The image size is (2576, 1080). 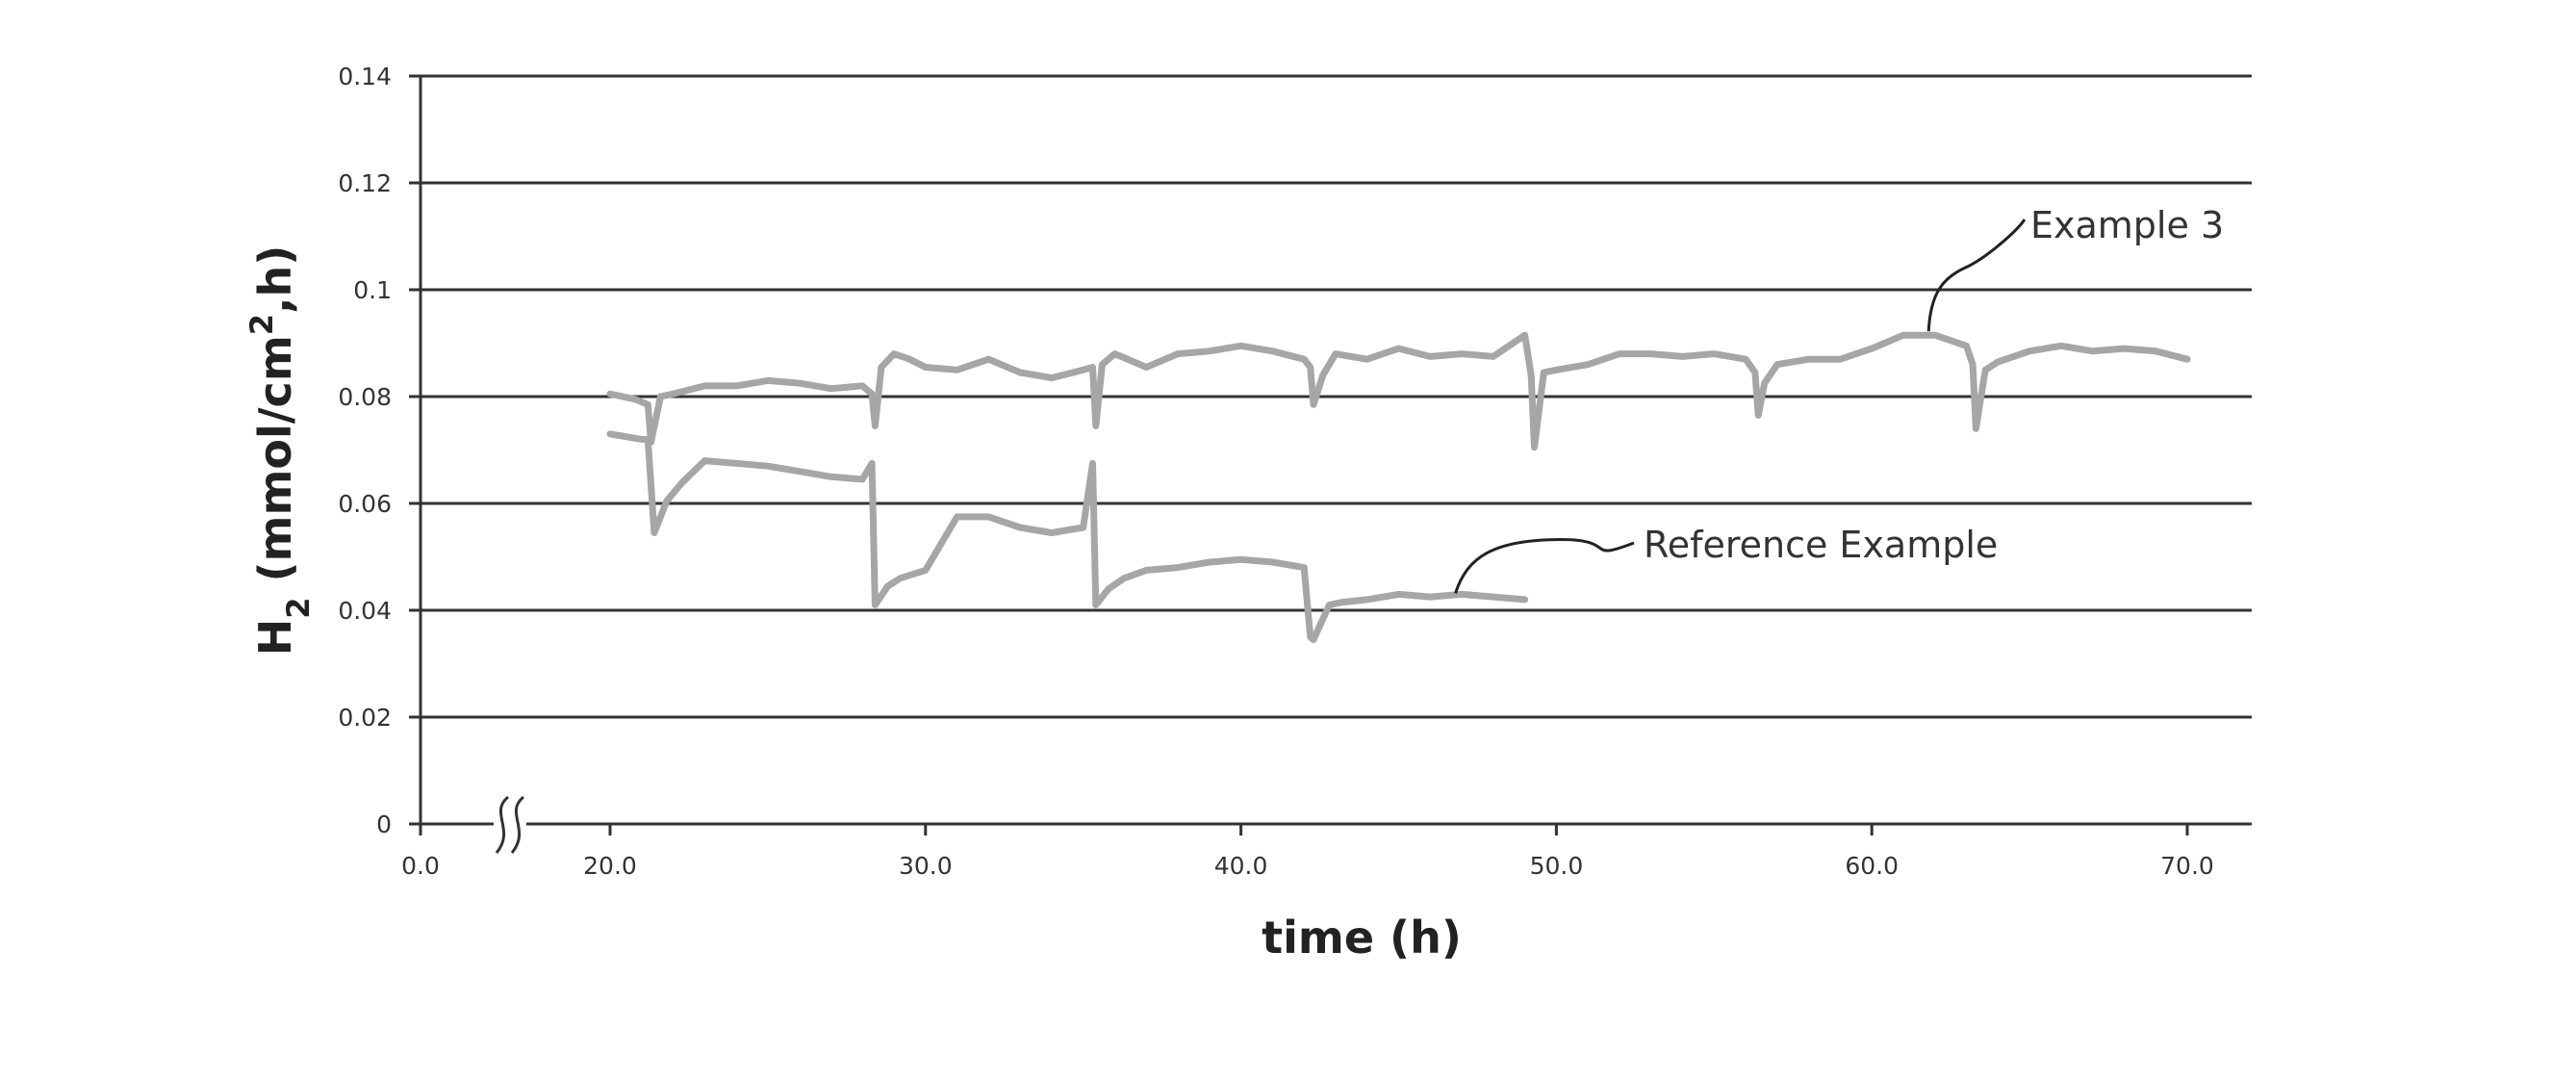 I want to click on annotation-1: Reference Example, so click(x=1727, y=559).